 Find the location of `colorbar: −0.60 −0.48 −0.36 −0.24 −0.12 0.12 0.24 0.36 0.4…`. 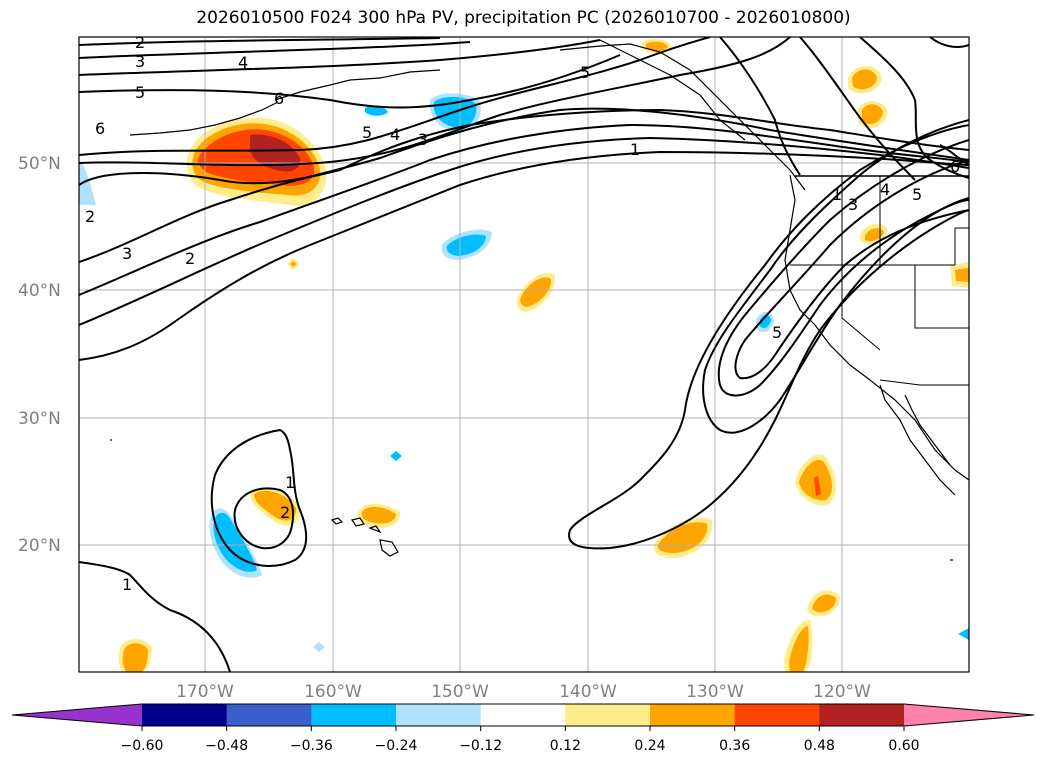

colorbar: −0.60 −0.48 −0.36 −0.24 −0.12 0.12 0.24 0.36 0.4… is located at coordinates (523, 728).